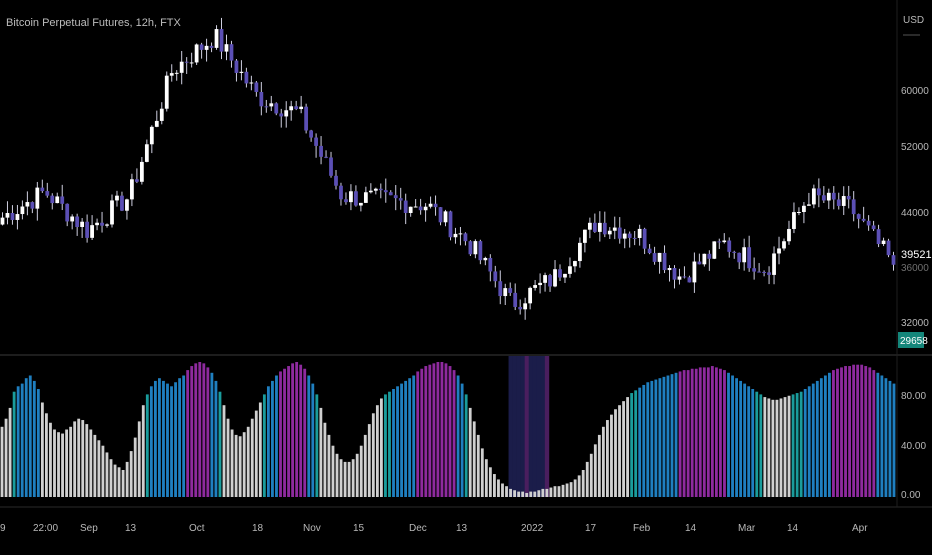 The width and height of the screenshot is (932, 555). What do you see at coordinates (89, 528) in the screenshot?
I see `time-label: Sep` at bounding box center [89, 528].